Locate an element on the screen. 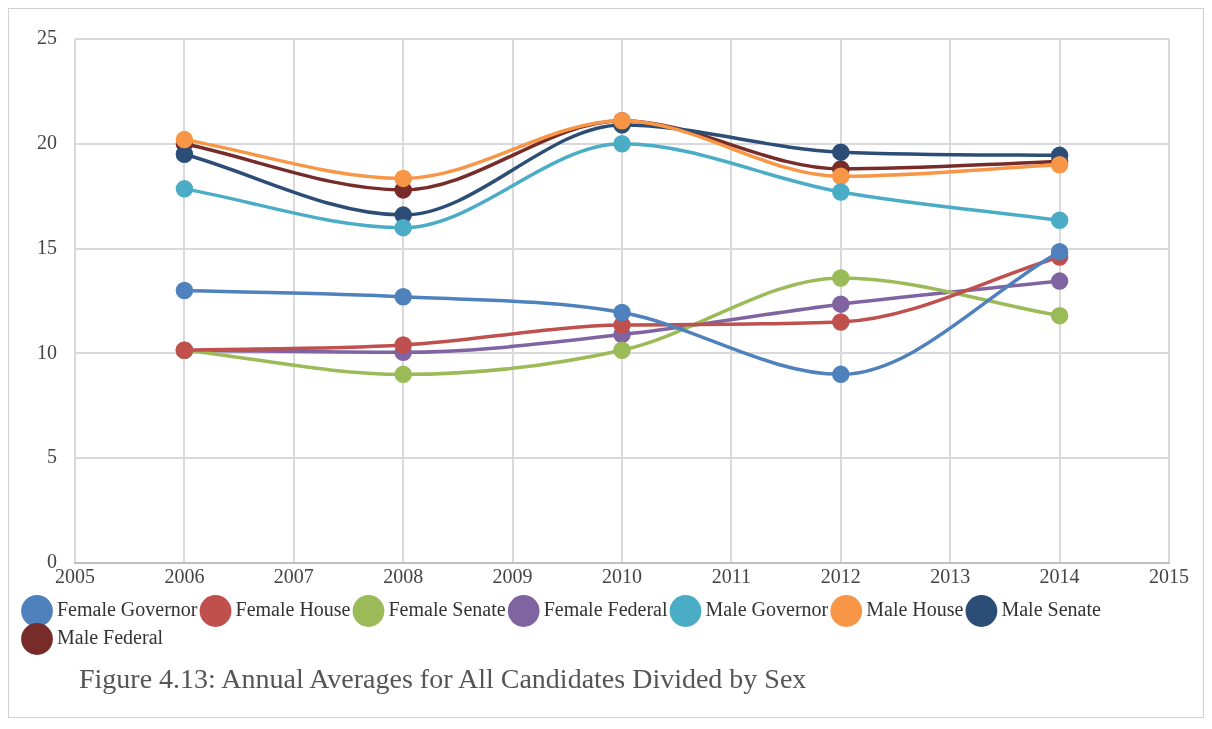 The width and height of the screenshot is (1212, 729). legend-label: Male Governor is located at coordinates (767, 609).